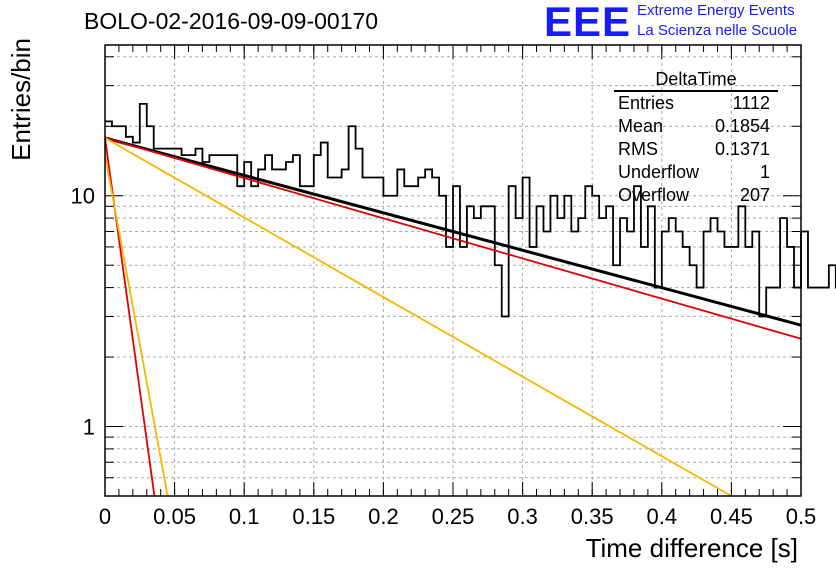  Describe the element at coordinates (694, 103) in the screenshot. I see `stats-row-entries: Entries 1112` at that location.